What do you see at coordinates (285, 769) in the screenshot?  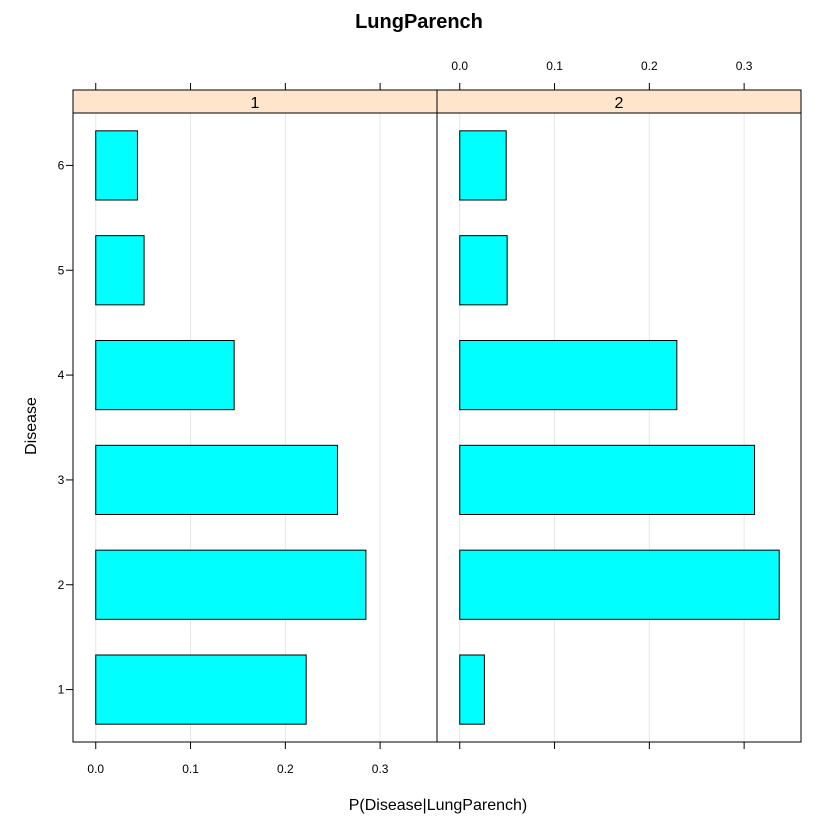 I see `x-tick-label-1-2: 0.2` at bounding box center [285, 769].